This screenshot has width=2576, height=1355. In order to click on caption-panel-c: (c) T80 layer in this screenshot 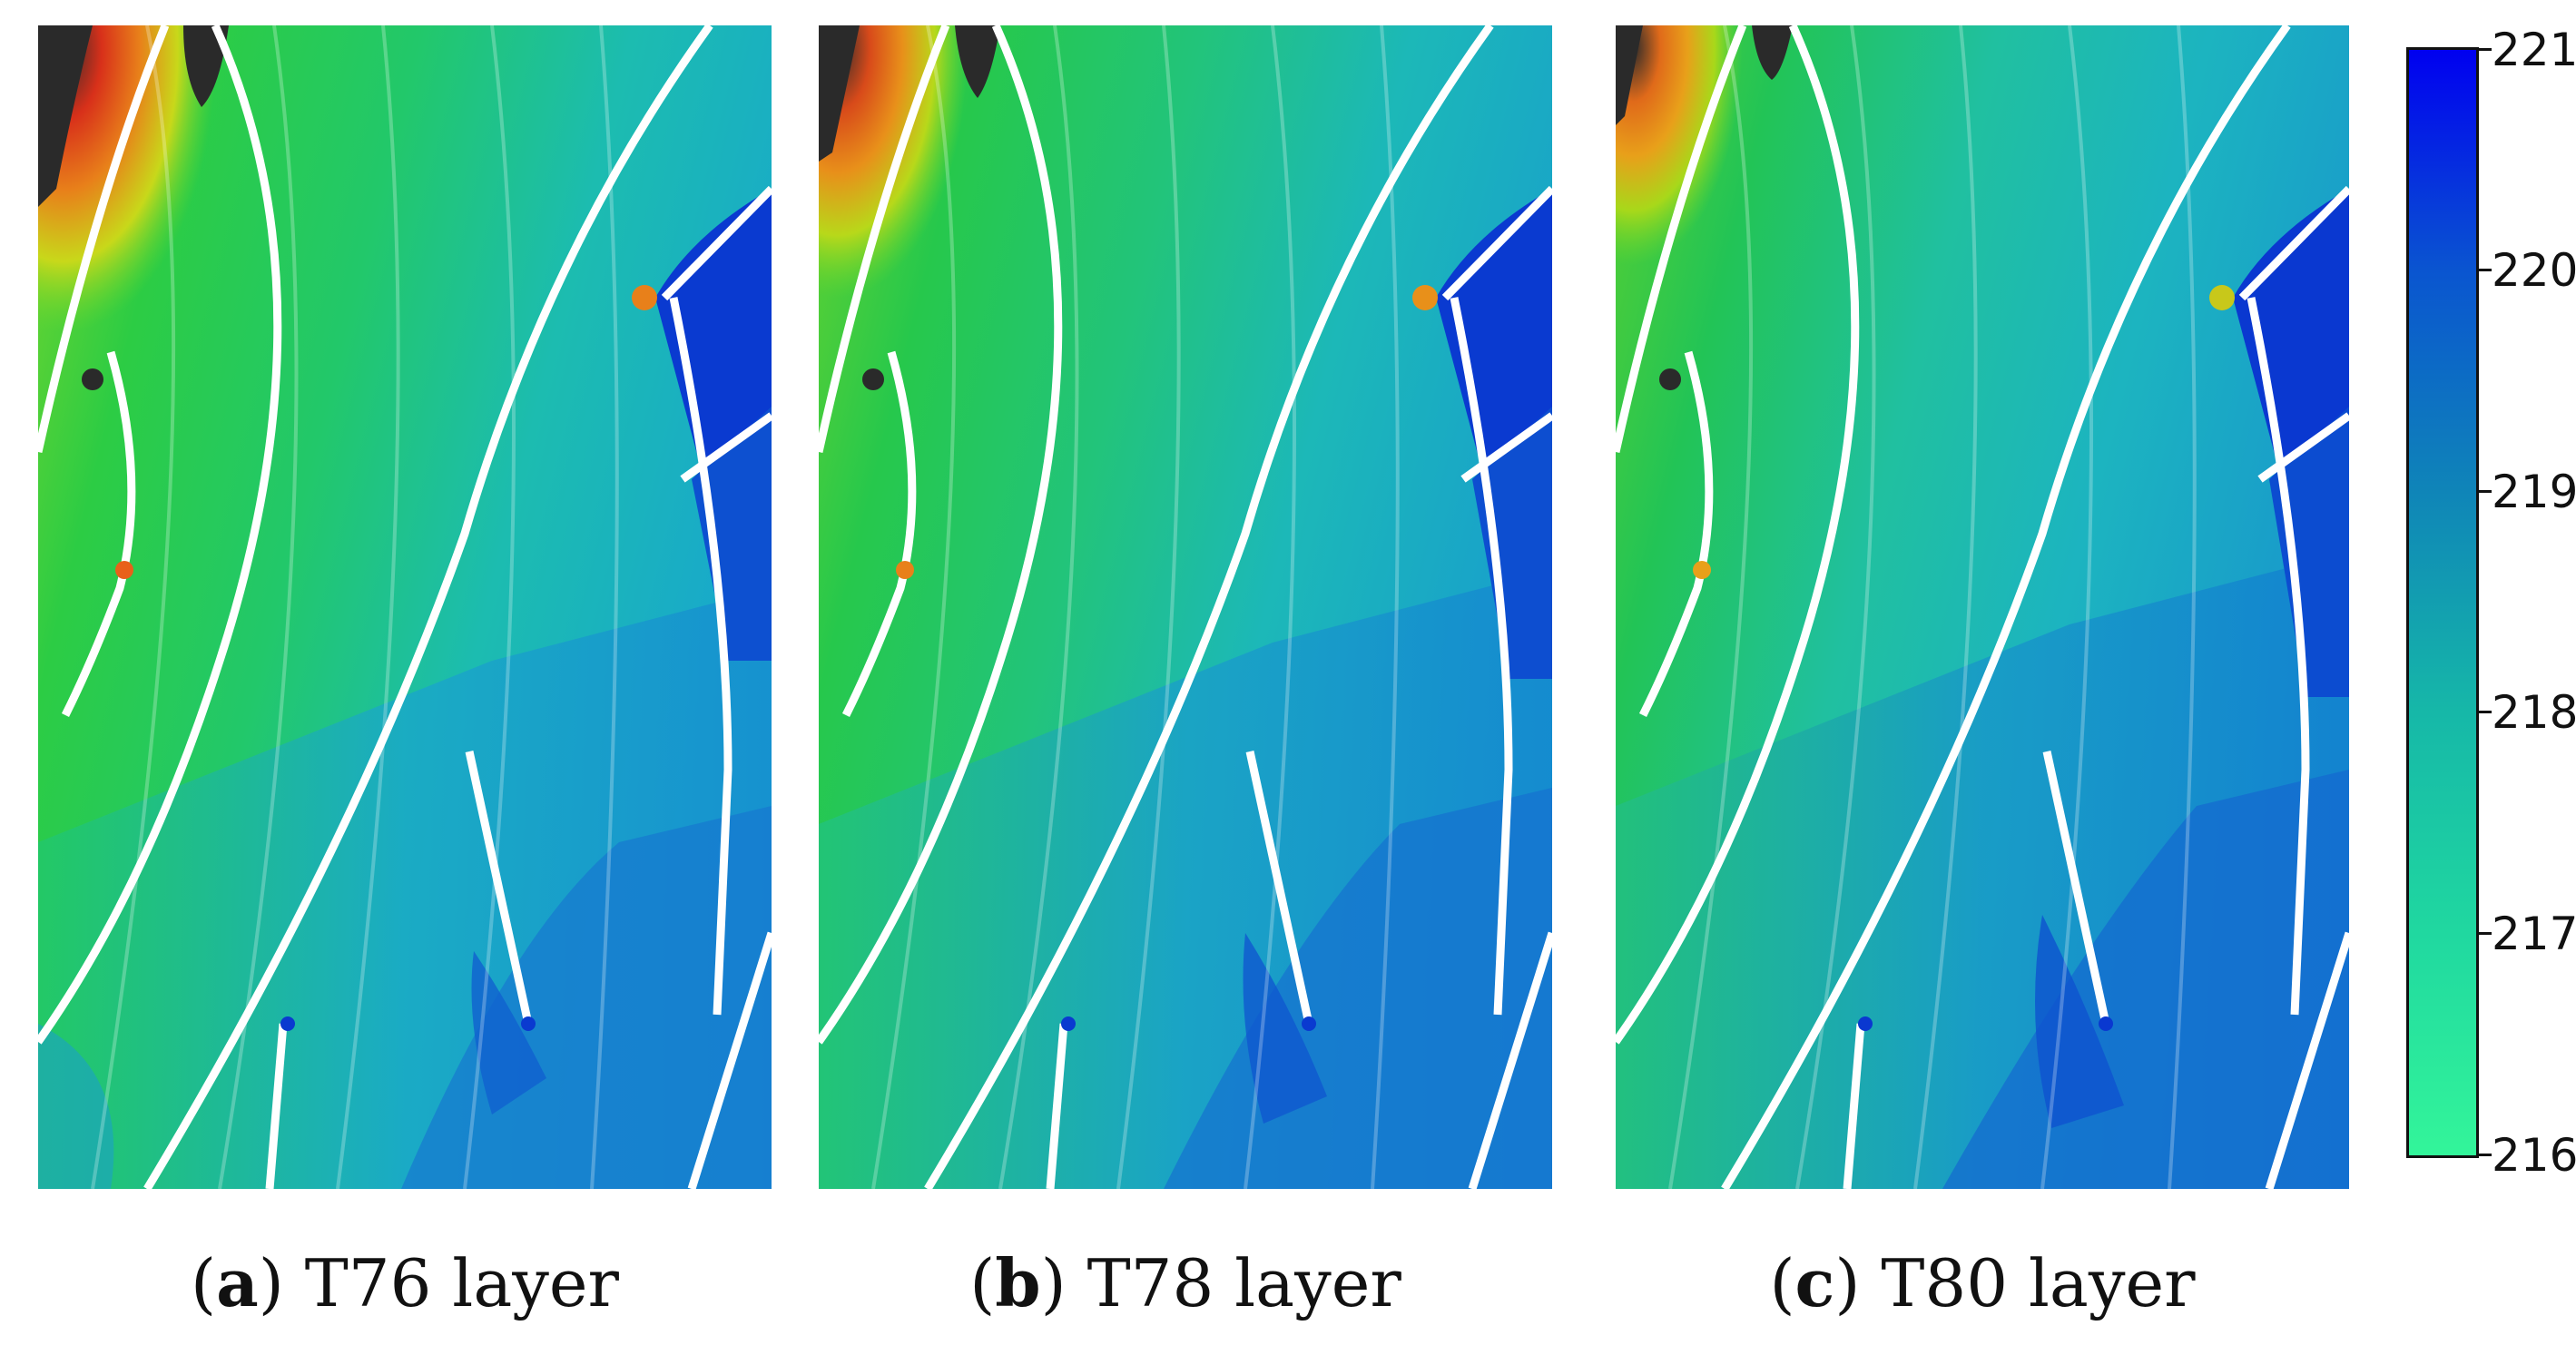, I will do `click(1982, 1282)`.